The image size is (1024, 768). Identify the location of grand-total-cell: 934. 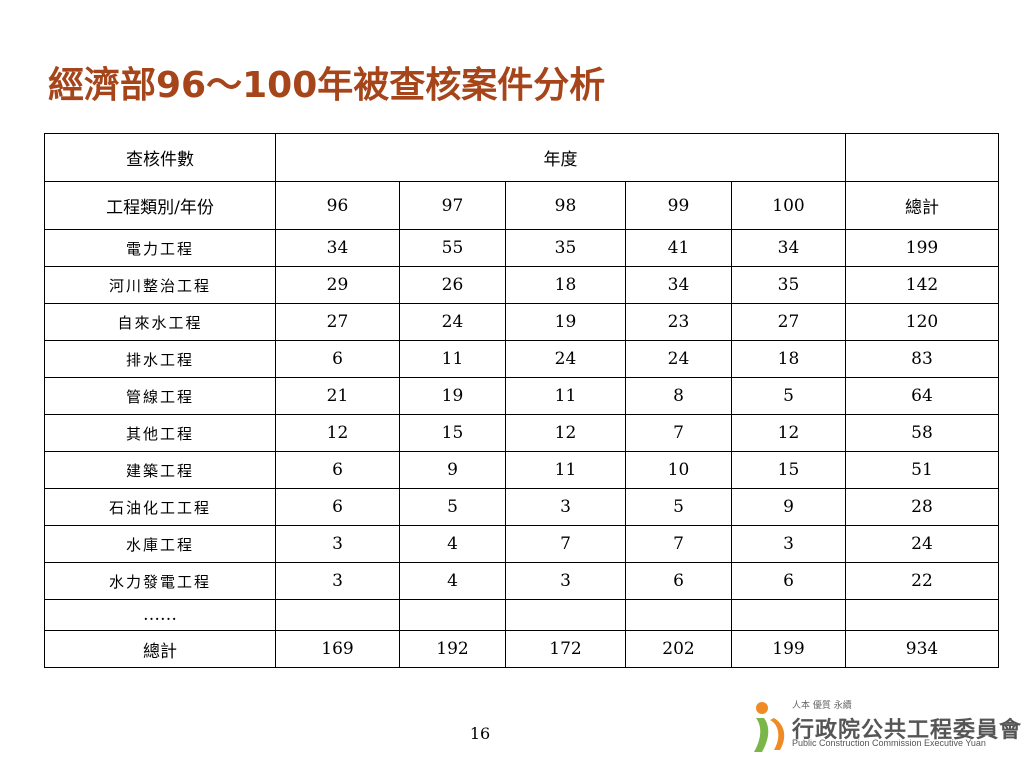
(922, 649).